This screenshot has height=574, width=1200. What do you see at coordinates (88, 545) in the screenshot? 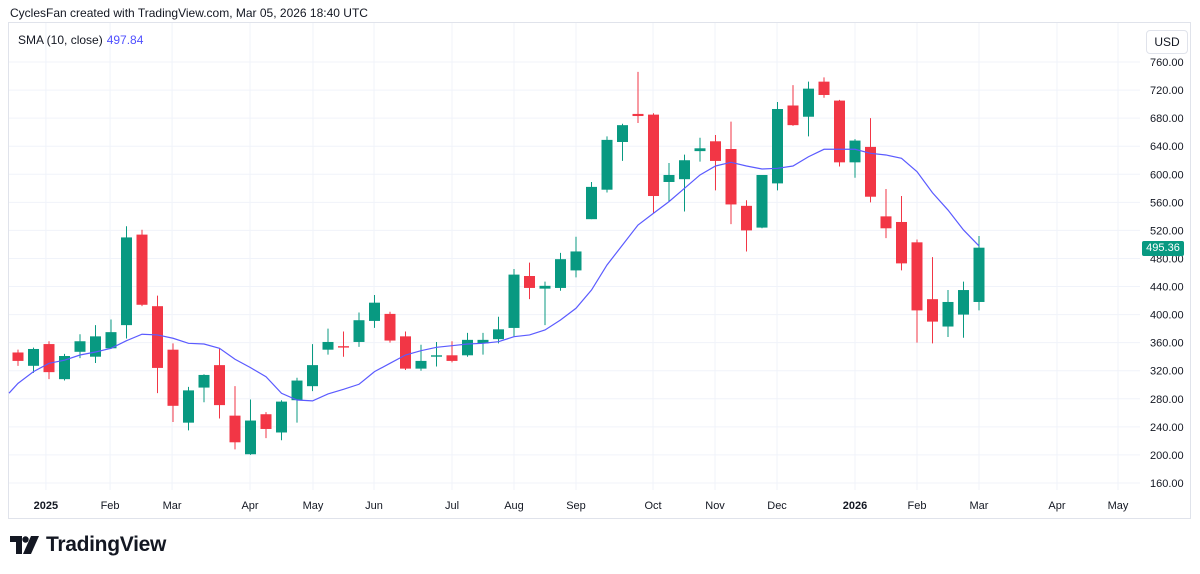
I see `tradingview-logo: TradingView` at bounding box center [88, 545].